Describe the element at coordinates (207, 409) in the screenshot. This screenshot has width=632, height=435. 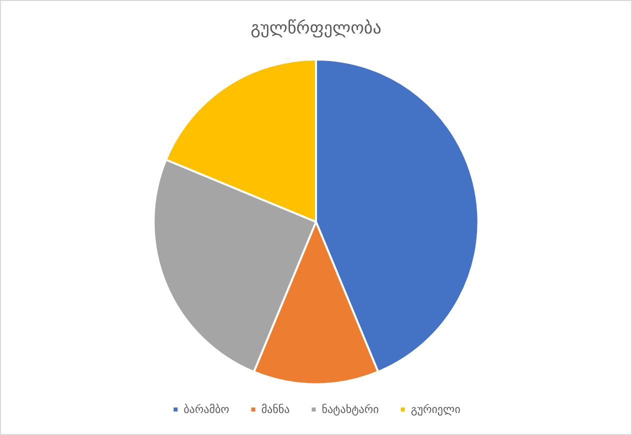
I see `legend-label: ბარამბო` at that location.